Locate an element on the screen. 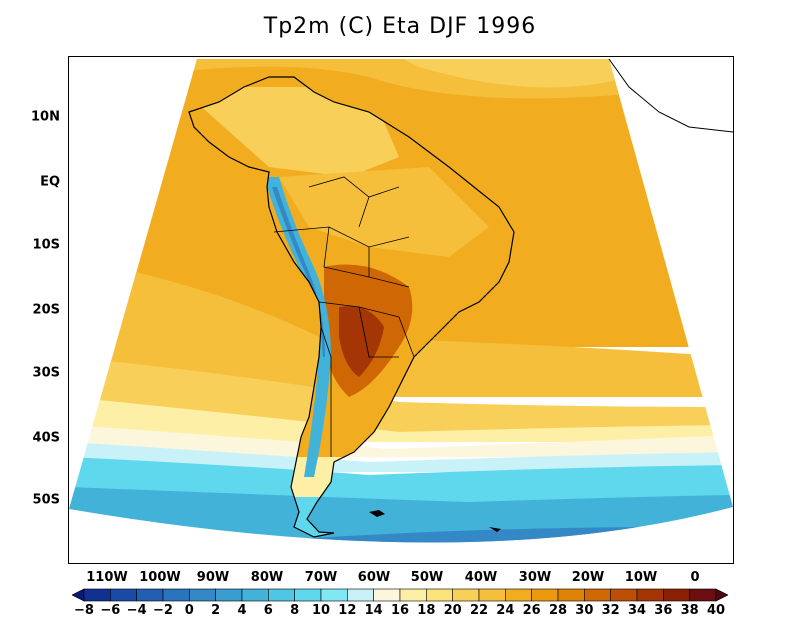  colorbar-tick-label: 18 is located at coordinates (426, 610).